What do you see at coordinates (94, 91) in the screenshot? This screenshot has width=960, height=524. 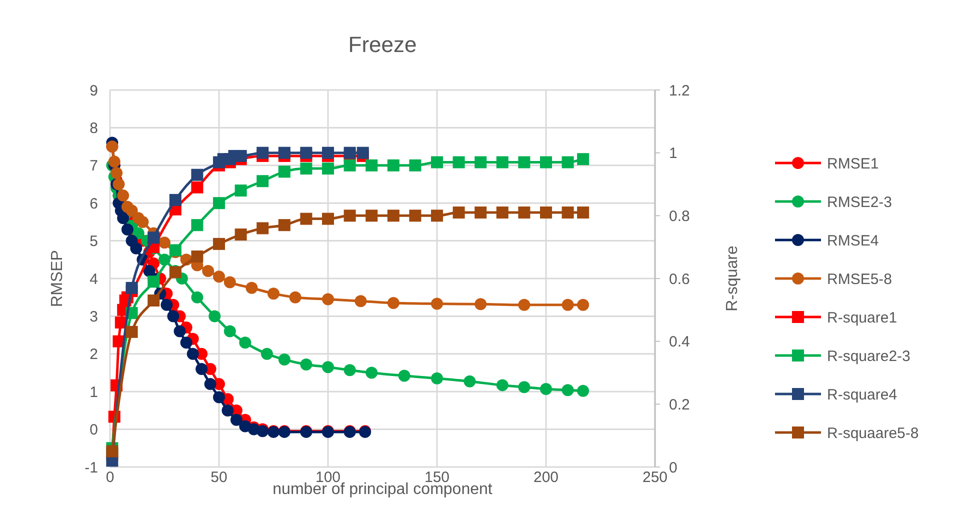 I see `y-tick-label: 9` at bounding box center [94, 91].